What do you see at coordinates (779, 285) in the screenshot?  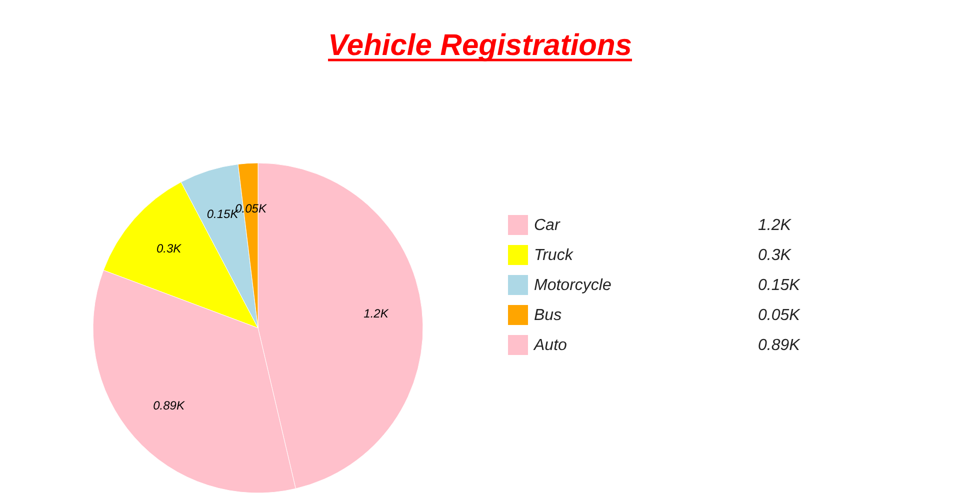 I see `text: 0.15K` at bounding box center [779, 285].